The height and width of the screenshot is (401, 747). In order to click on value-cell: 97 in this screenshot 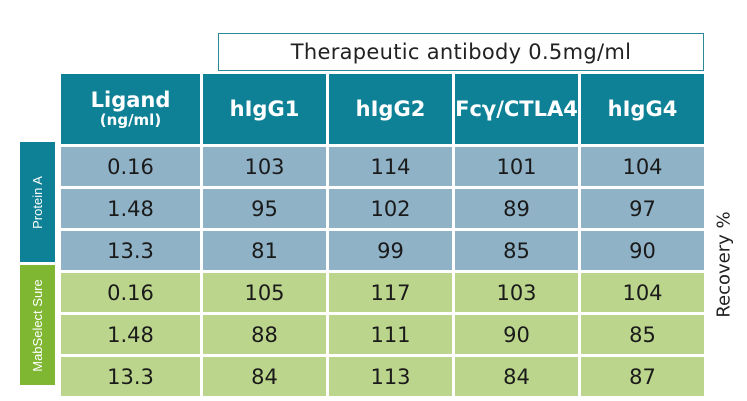, I will do `click(642, 208)`.